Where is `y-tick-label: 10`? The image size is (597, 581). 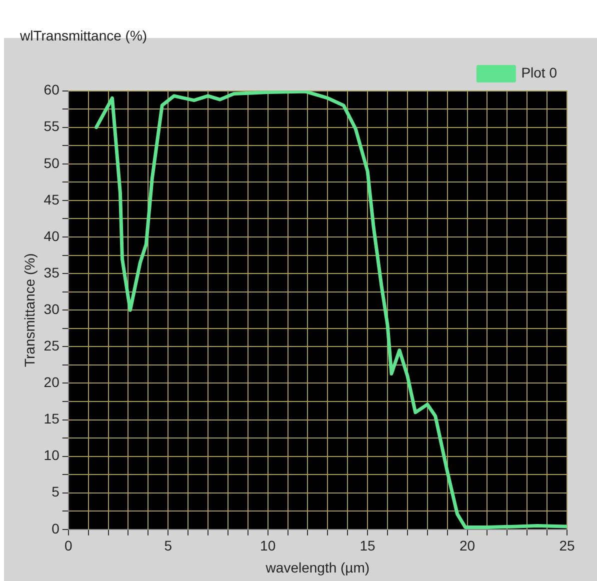 y-tick-label: 10 is located at coordinates (52, 455).